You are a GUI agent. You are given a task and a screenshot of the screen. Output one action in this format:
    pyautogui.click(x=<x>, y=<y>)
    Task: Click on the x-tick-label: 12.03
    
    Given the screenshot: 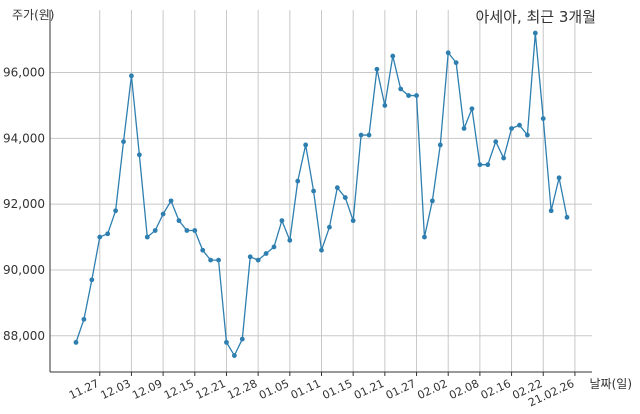 What is the action you would take?
    pyautogui.click(x=116, y=389)
    